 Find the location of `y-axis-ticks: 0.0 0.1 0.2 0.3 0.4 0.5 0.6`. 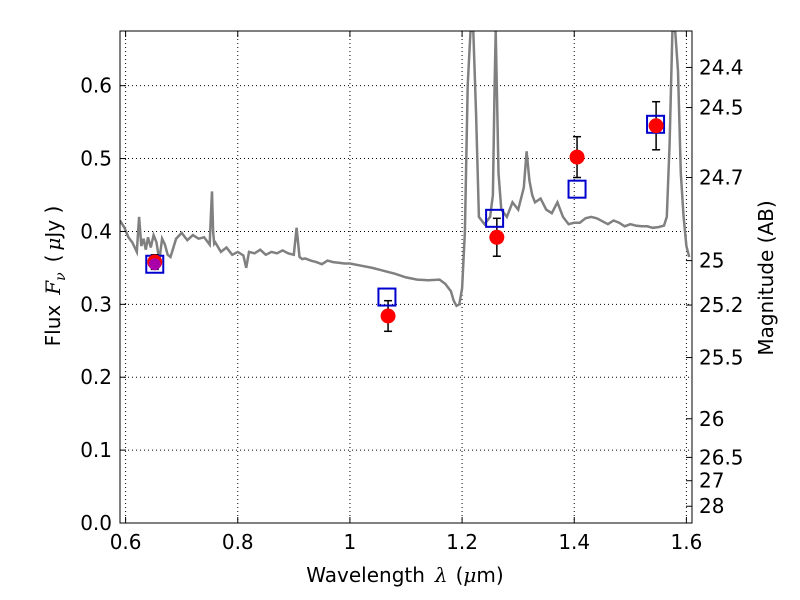

y-axis-ticks: 0.0 0.1 0.2 0.3 0.4 0.5 0.6 is located at coordinates (103, 304).